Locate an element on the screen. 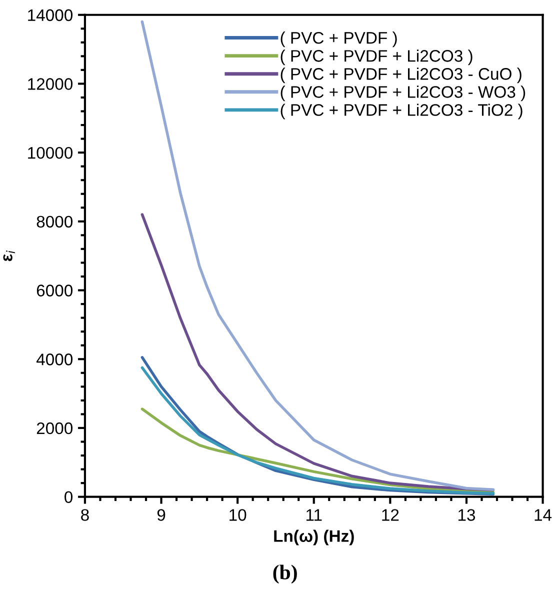 The image size is (559, 595). legend-label: ( PVC + PVDF ) is located at coordinates (338, 40).